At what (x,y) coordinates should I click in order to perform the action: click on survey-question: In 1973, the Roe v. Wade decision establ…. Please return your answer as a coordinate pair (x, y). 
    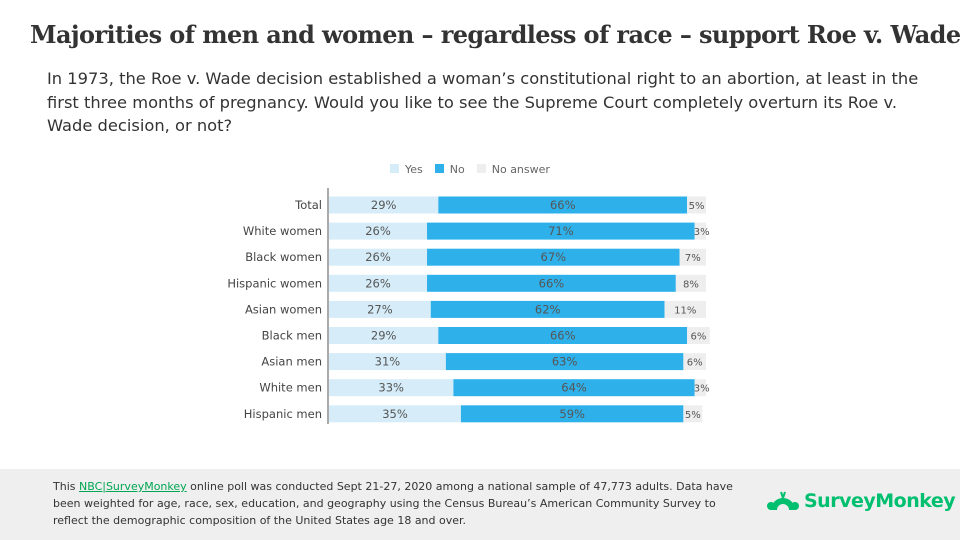
    Looking at the image, I should click on (483, 102).